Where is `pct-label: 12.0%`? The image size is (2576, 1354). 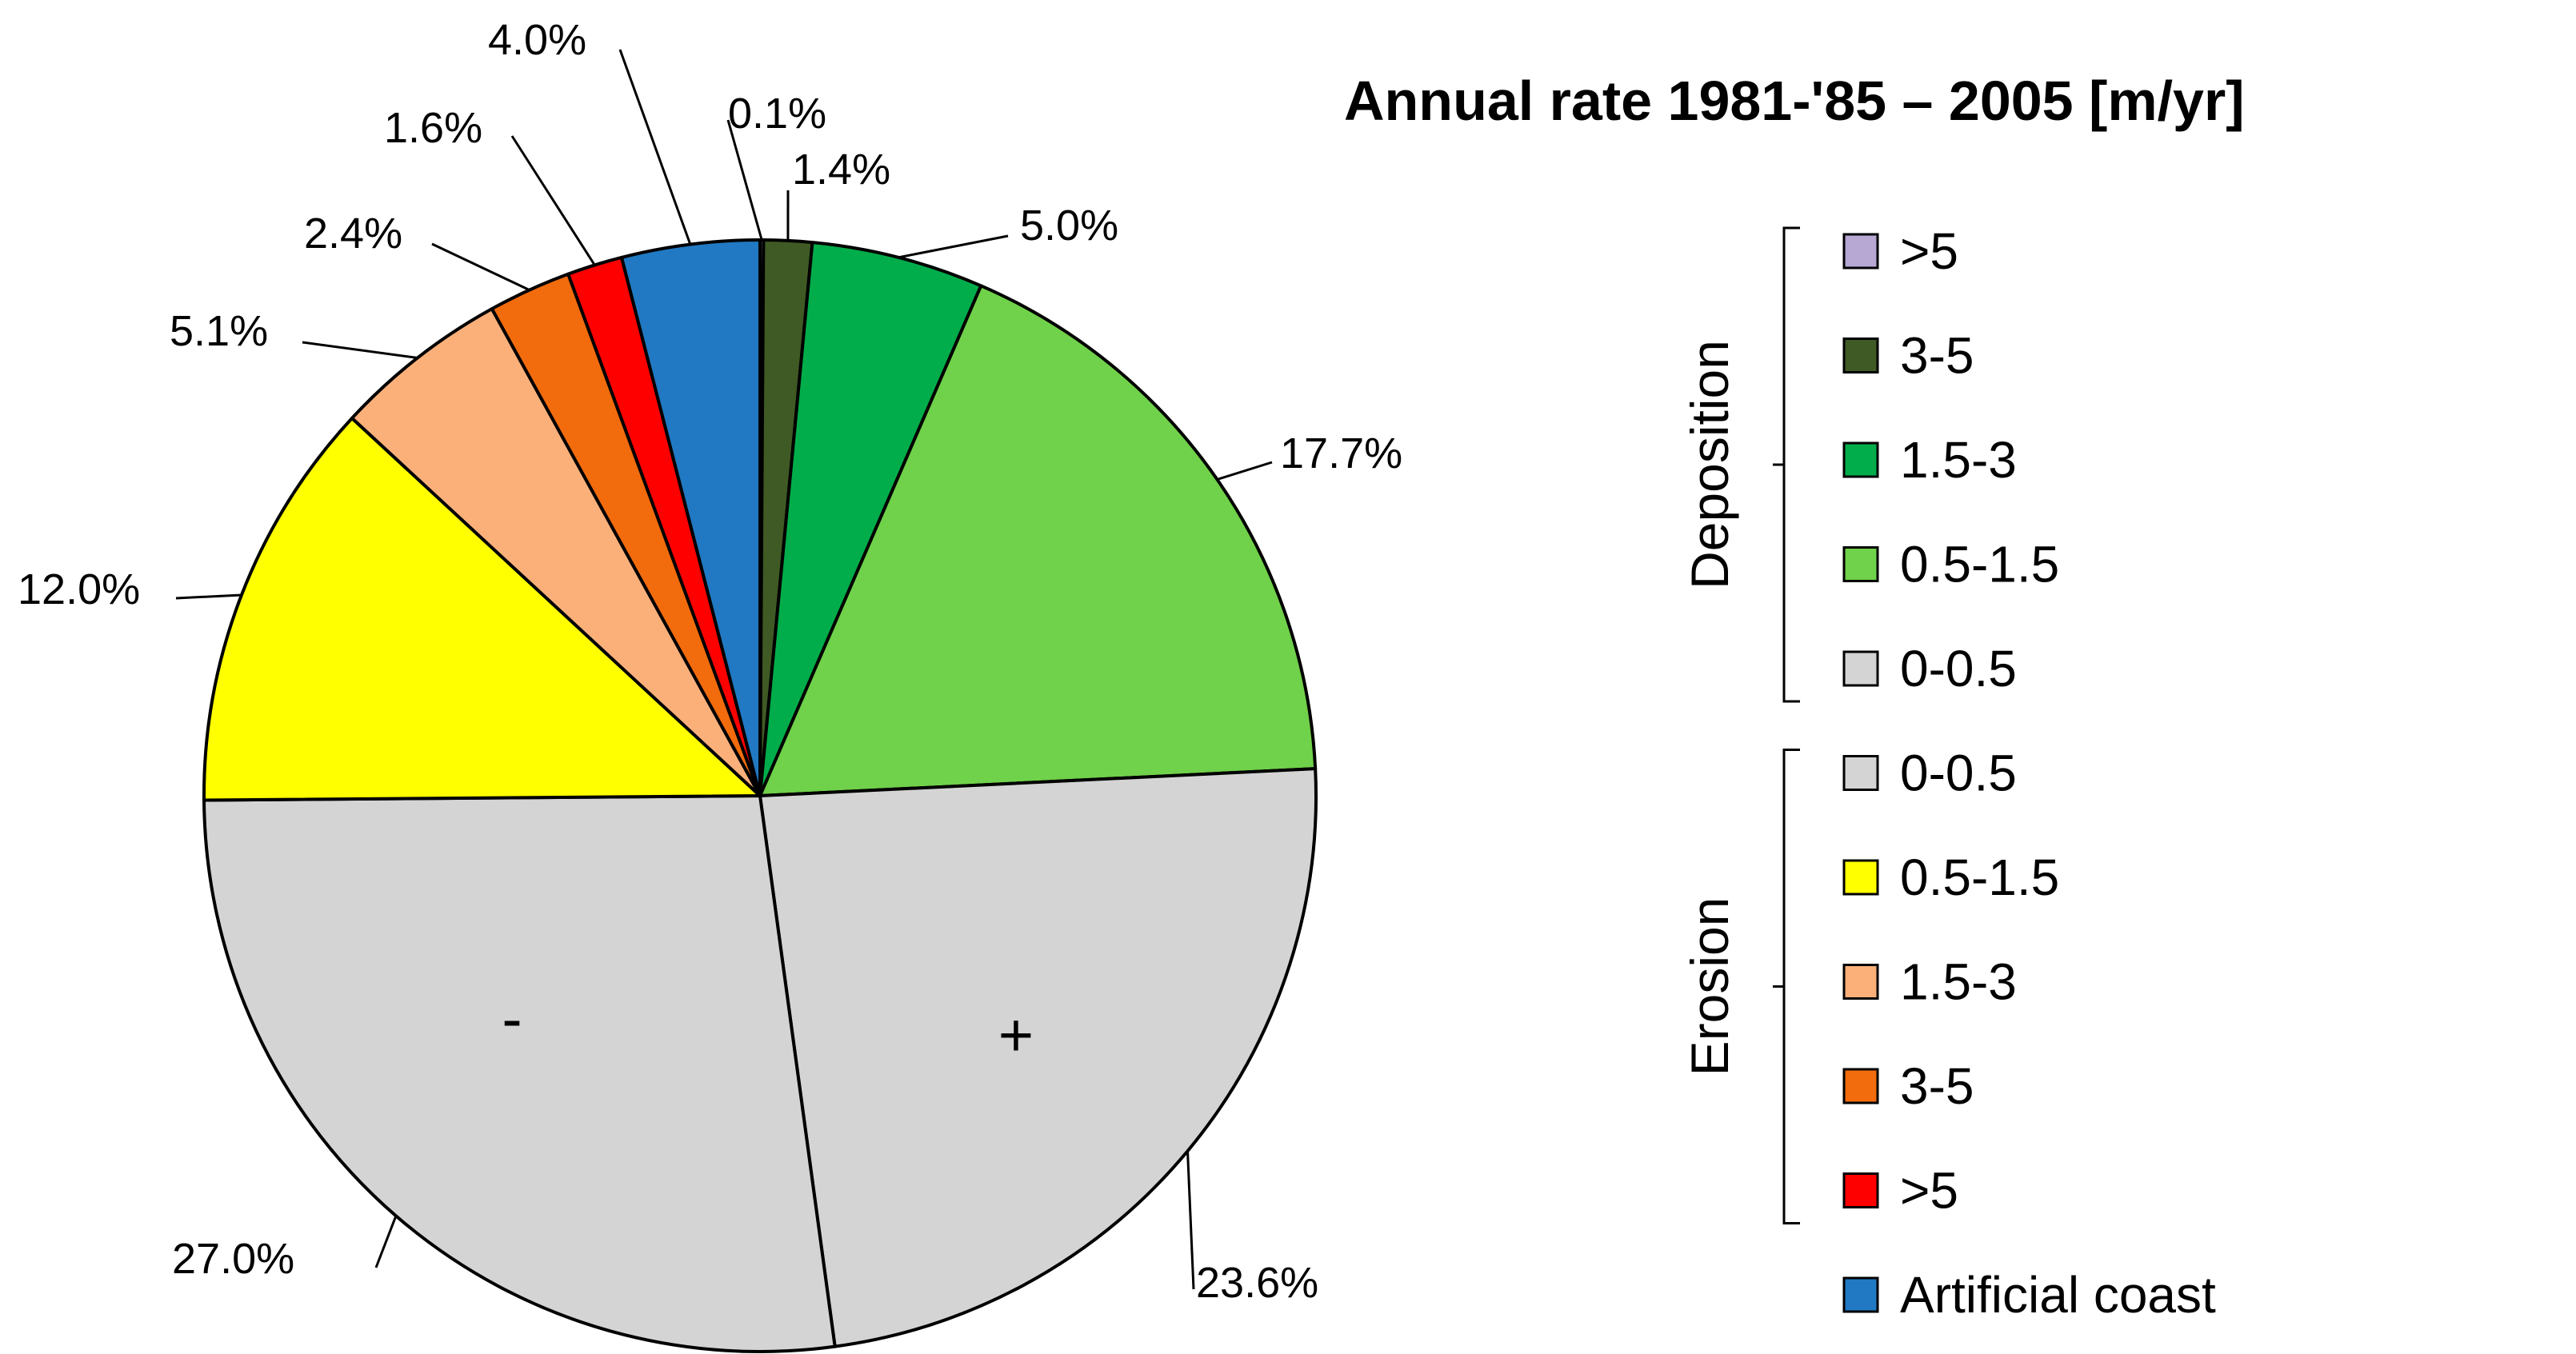
pct-label: 12.0% is located at coordinates (79, 589).